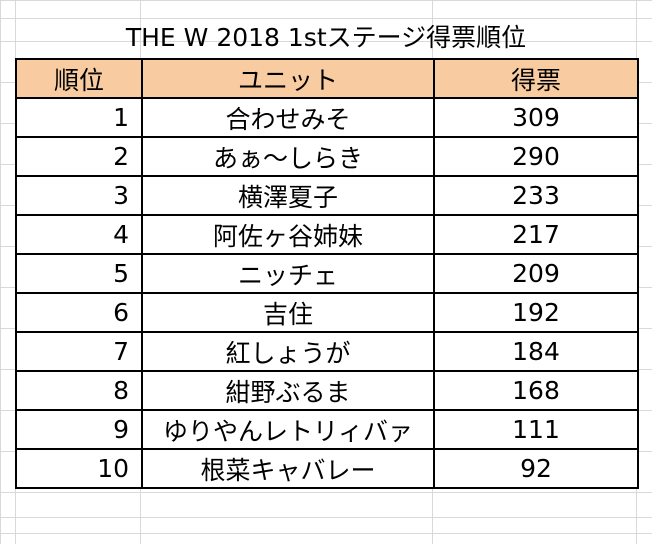 The width and height of the screenshot is (652, 544). I want to click on unit-cell: 阿佐ヶ谷姉妹, so click(288, 234).